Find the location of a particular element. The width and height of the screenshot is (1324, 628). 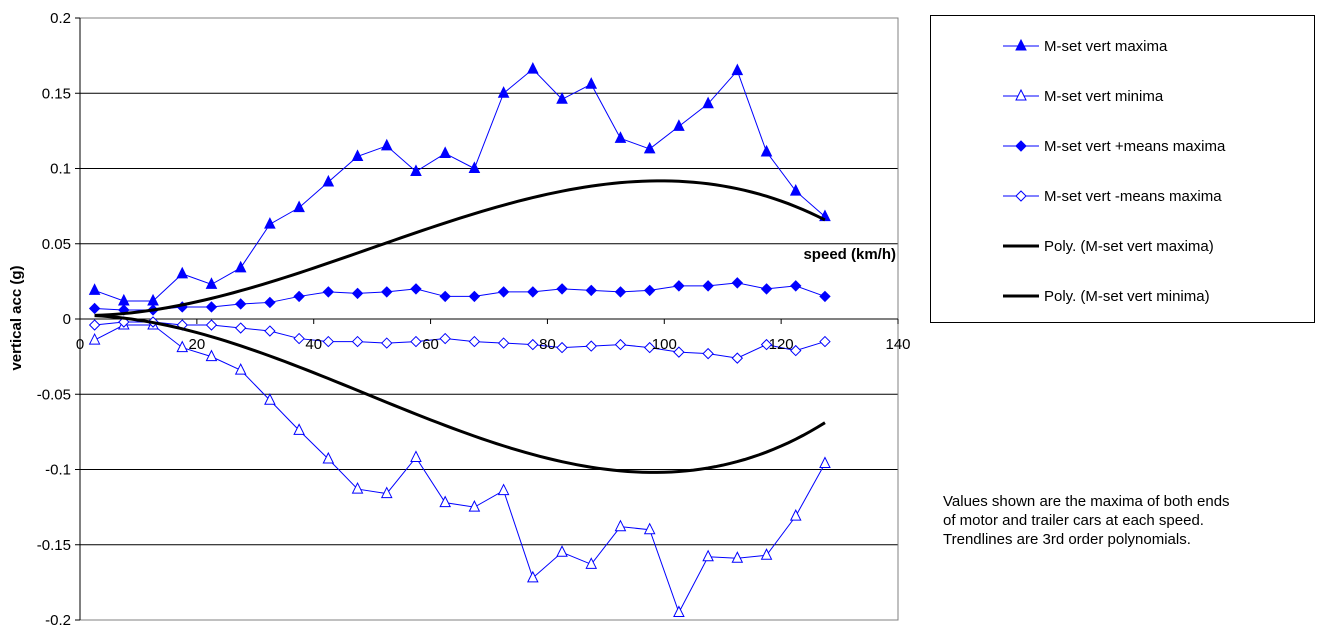

annotation-line-3: Trendlines are 3rd order polynomials. is located at coordinates (1067, 539).